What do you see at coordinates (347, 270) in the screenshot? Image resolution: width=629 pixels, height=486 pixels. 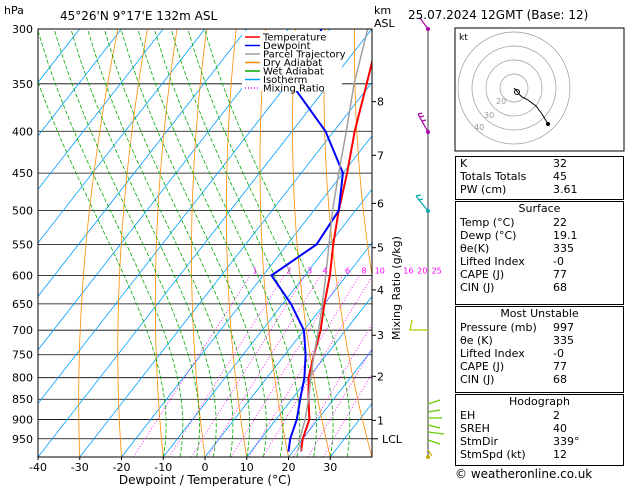 I see `mixing-ratio-label: 6` at bounding box center [347, 270].